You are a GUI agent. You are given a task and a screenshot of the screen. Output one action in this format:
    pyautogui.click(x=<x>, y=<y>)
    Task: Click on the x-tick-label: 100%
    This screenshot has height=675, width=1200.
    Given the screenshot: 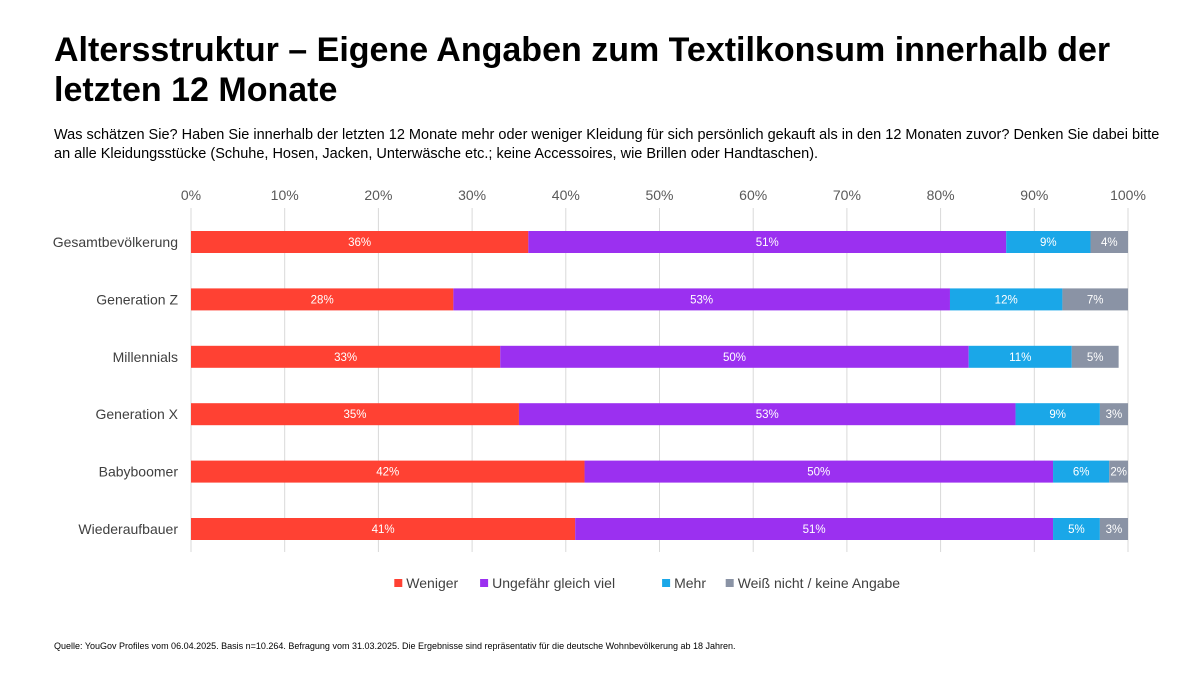 What is the action you would take?
    pyautogui.click(x=1128, y=195)
    